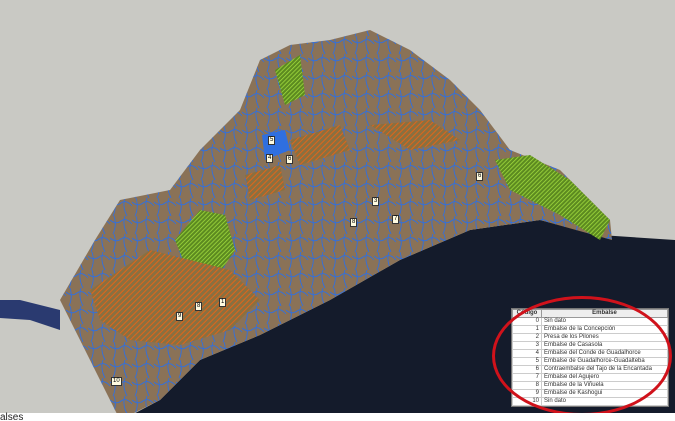  I want to click on reservoir-area-ne, so click(415, 135).